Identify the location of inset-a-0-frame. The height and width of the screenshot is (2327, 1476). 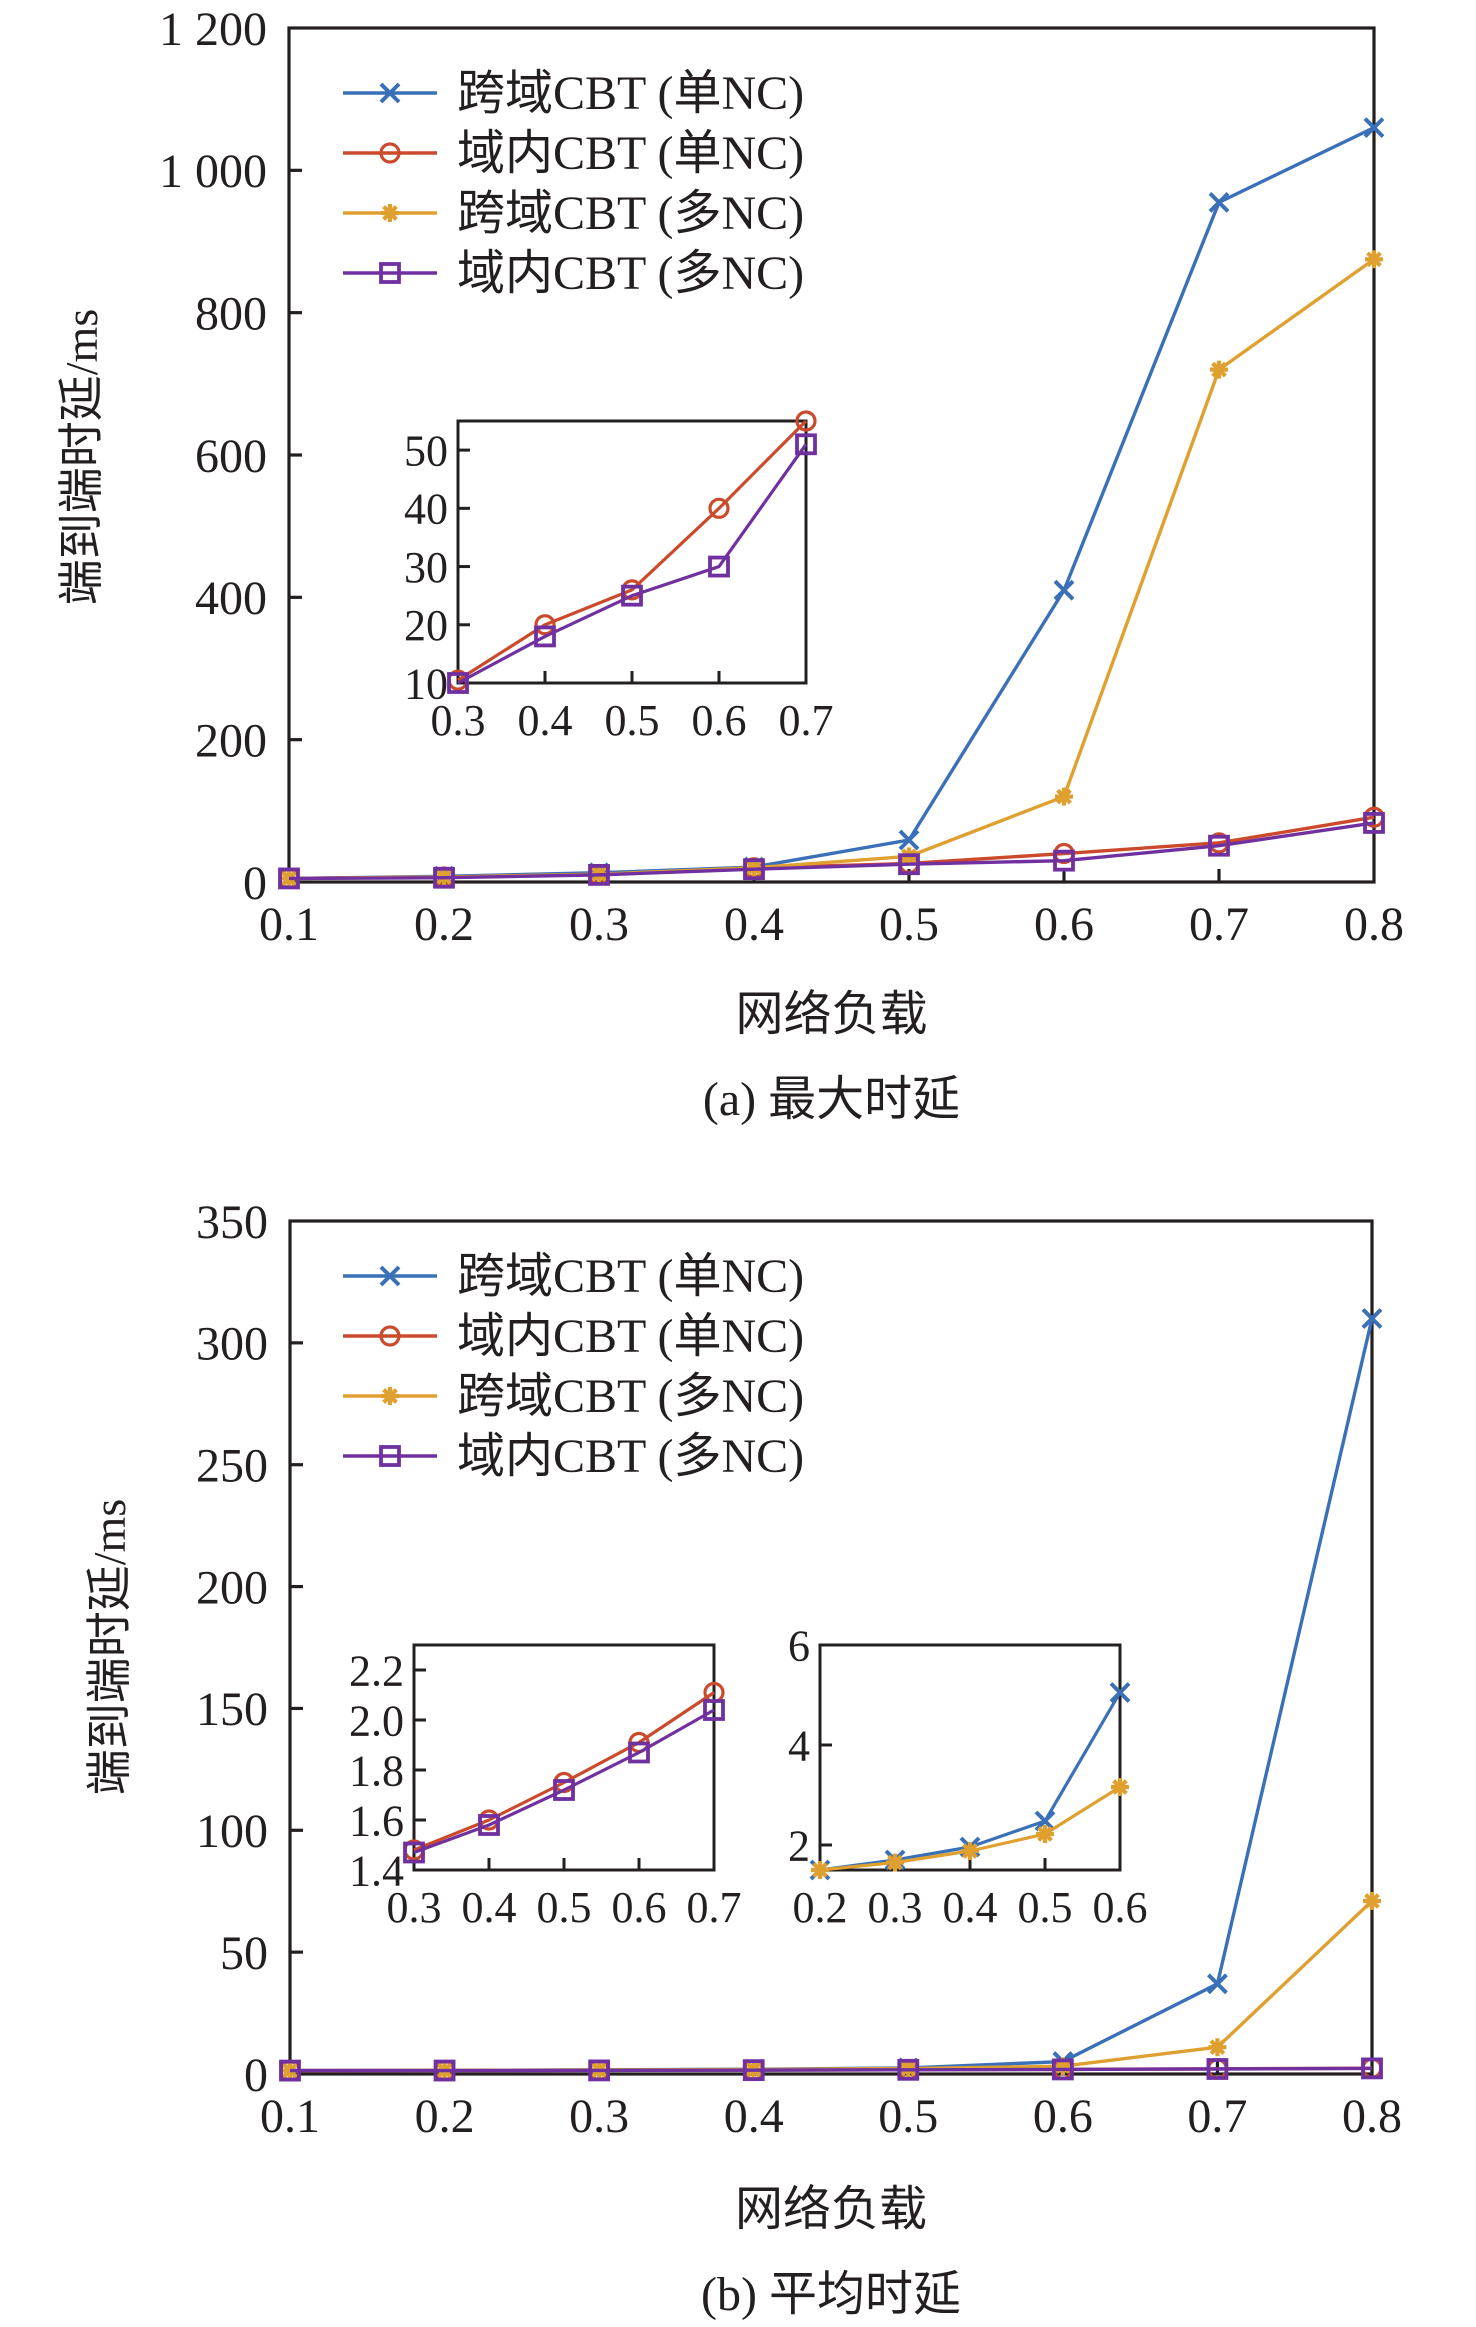
(632, 552).